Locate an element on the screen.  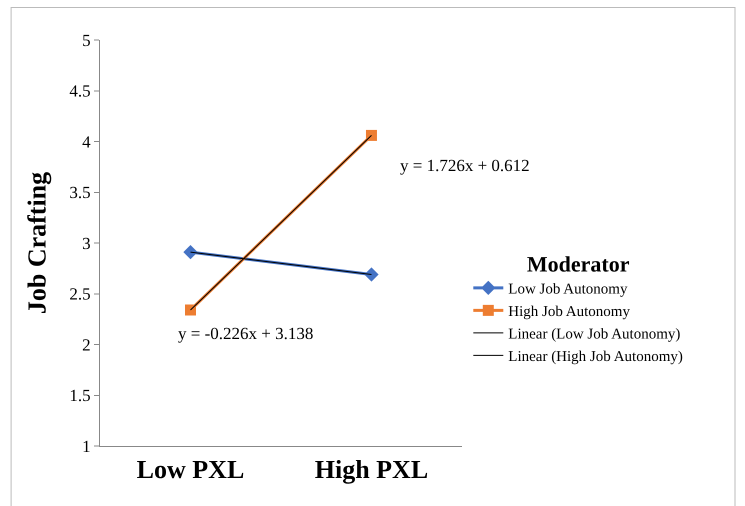
x-tick-label: High PXL is located at coordinates (371, 469).